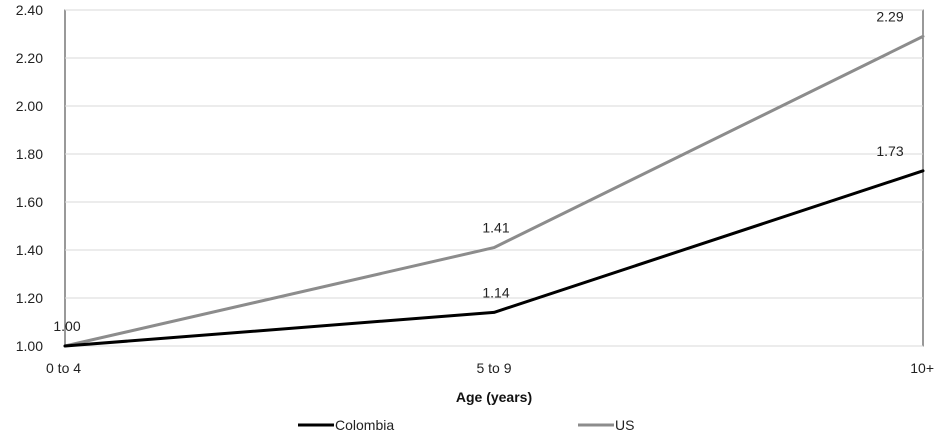 This screenshot has height=435, width=936. Describe the element at coordinates (889, 16) in the screenshot. I see `data-label-us: 2.29` at that location.